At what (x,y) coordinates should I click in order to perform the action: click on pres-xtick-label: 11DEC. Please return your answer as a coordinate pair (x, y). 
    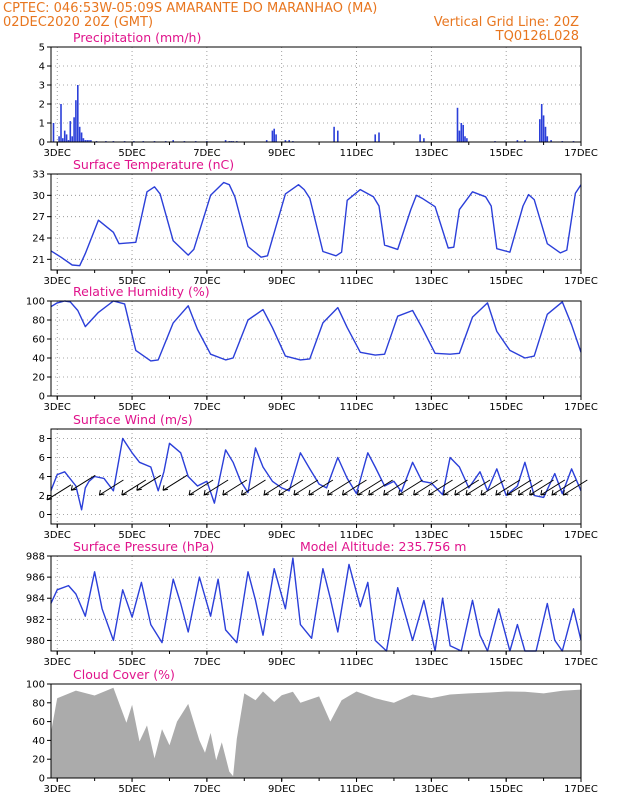
    Looking at the image, I should click on (357, 662).